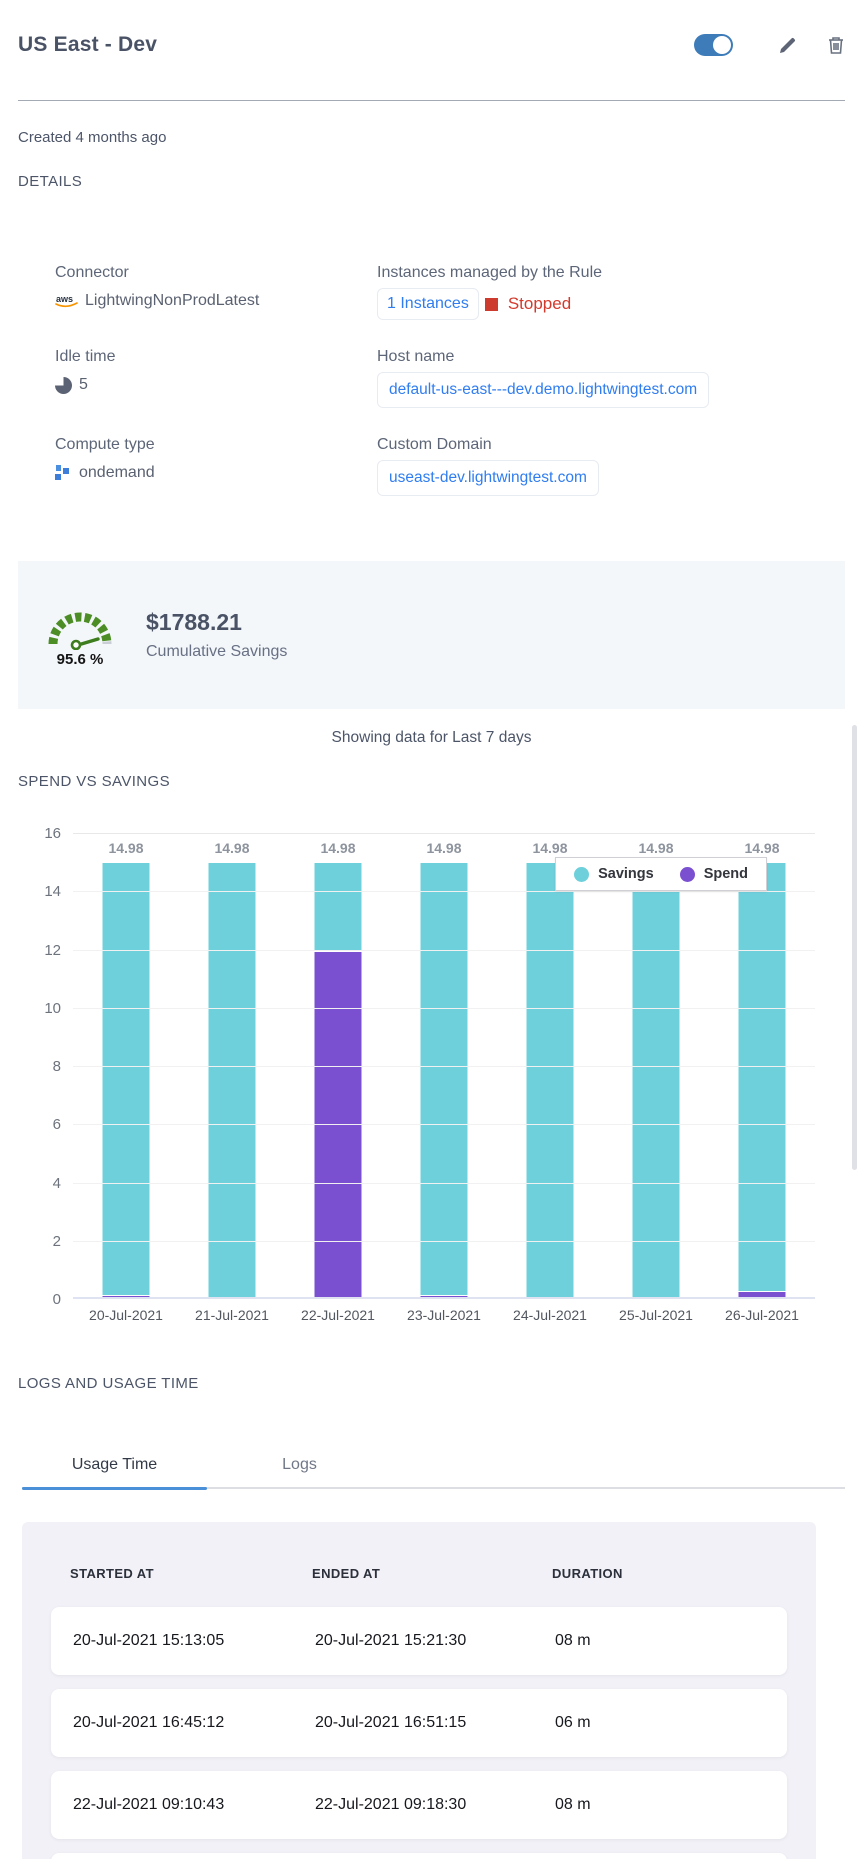  What do you see at coordinates (88, 44) in the screenshot?
I see `page-title: US East - Dev` at bounding box center [88, 44].